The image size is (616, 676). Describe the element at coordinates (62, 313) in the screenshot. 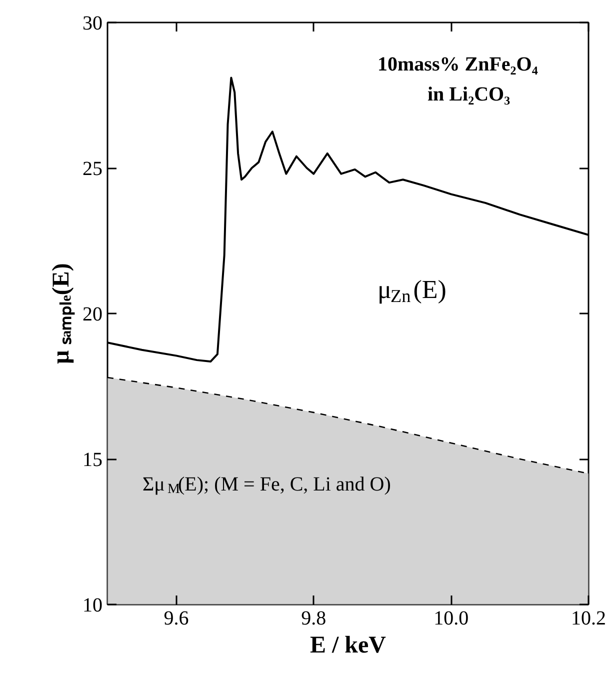

I see `y-axis-title: μ ₛₐₘₚₗₑ(E)` at that location.